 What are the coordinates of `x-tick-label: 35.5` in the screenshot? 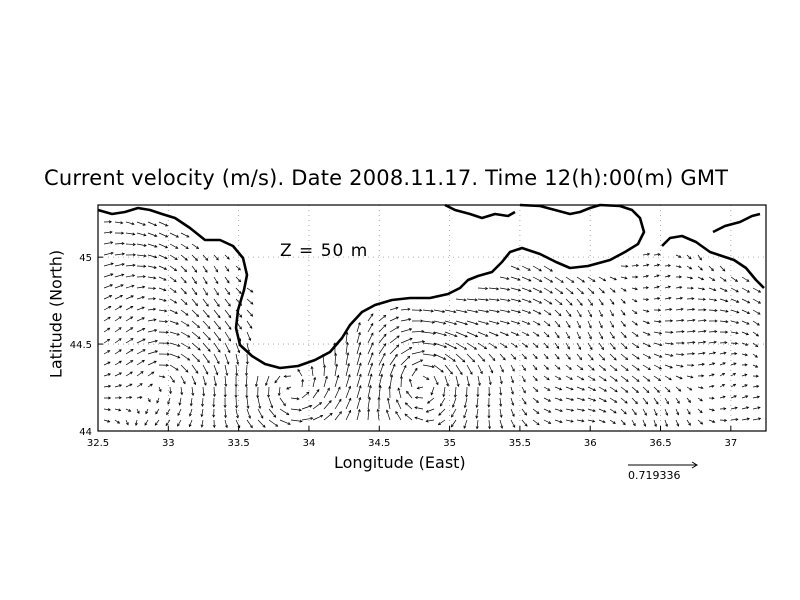 It's located at (520, 443).